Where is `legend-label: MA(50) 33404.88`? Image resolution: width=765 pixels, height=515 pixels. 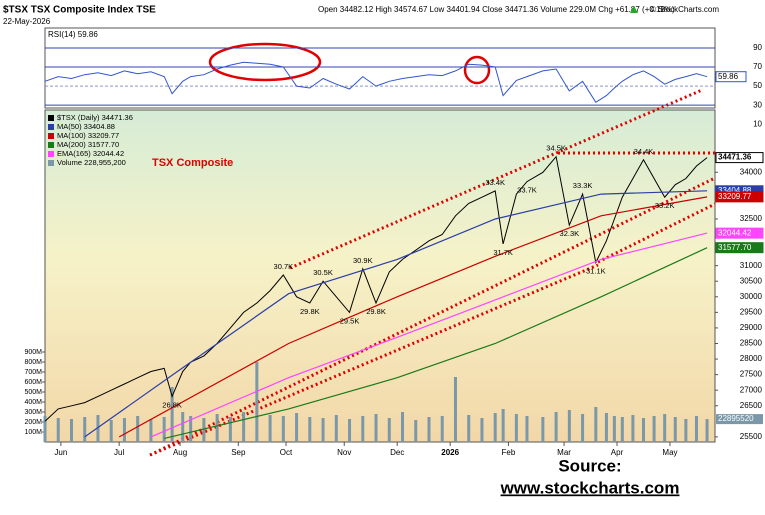 legend-label: MA(50) 33404.88 is located at coordinates (86, 126).